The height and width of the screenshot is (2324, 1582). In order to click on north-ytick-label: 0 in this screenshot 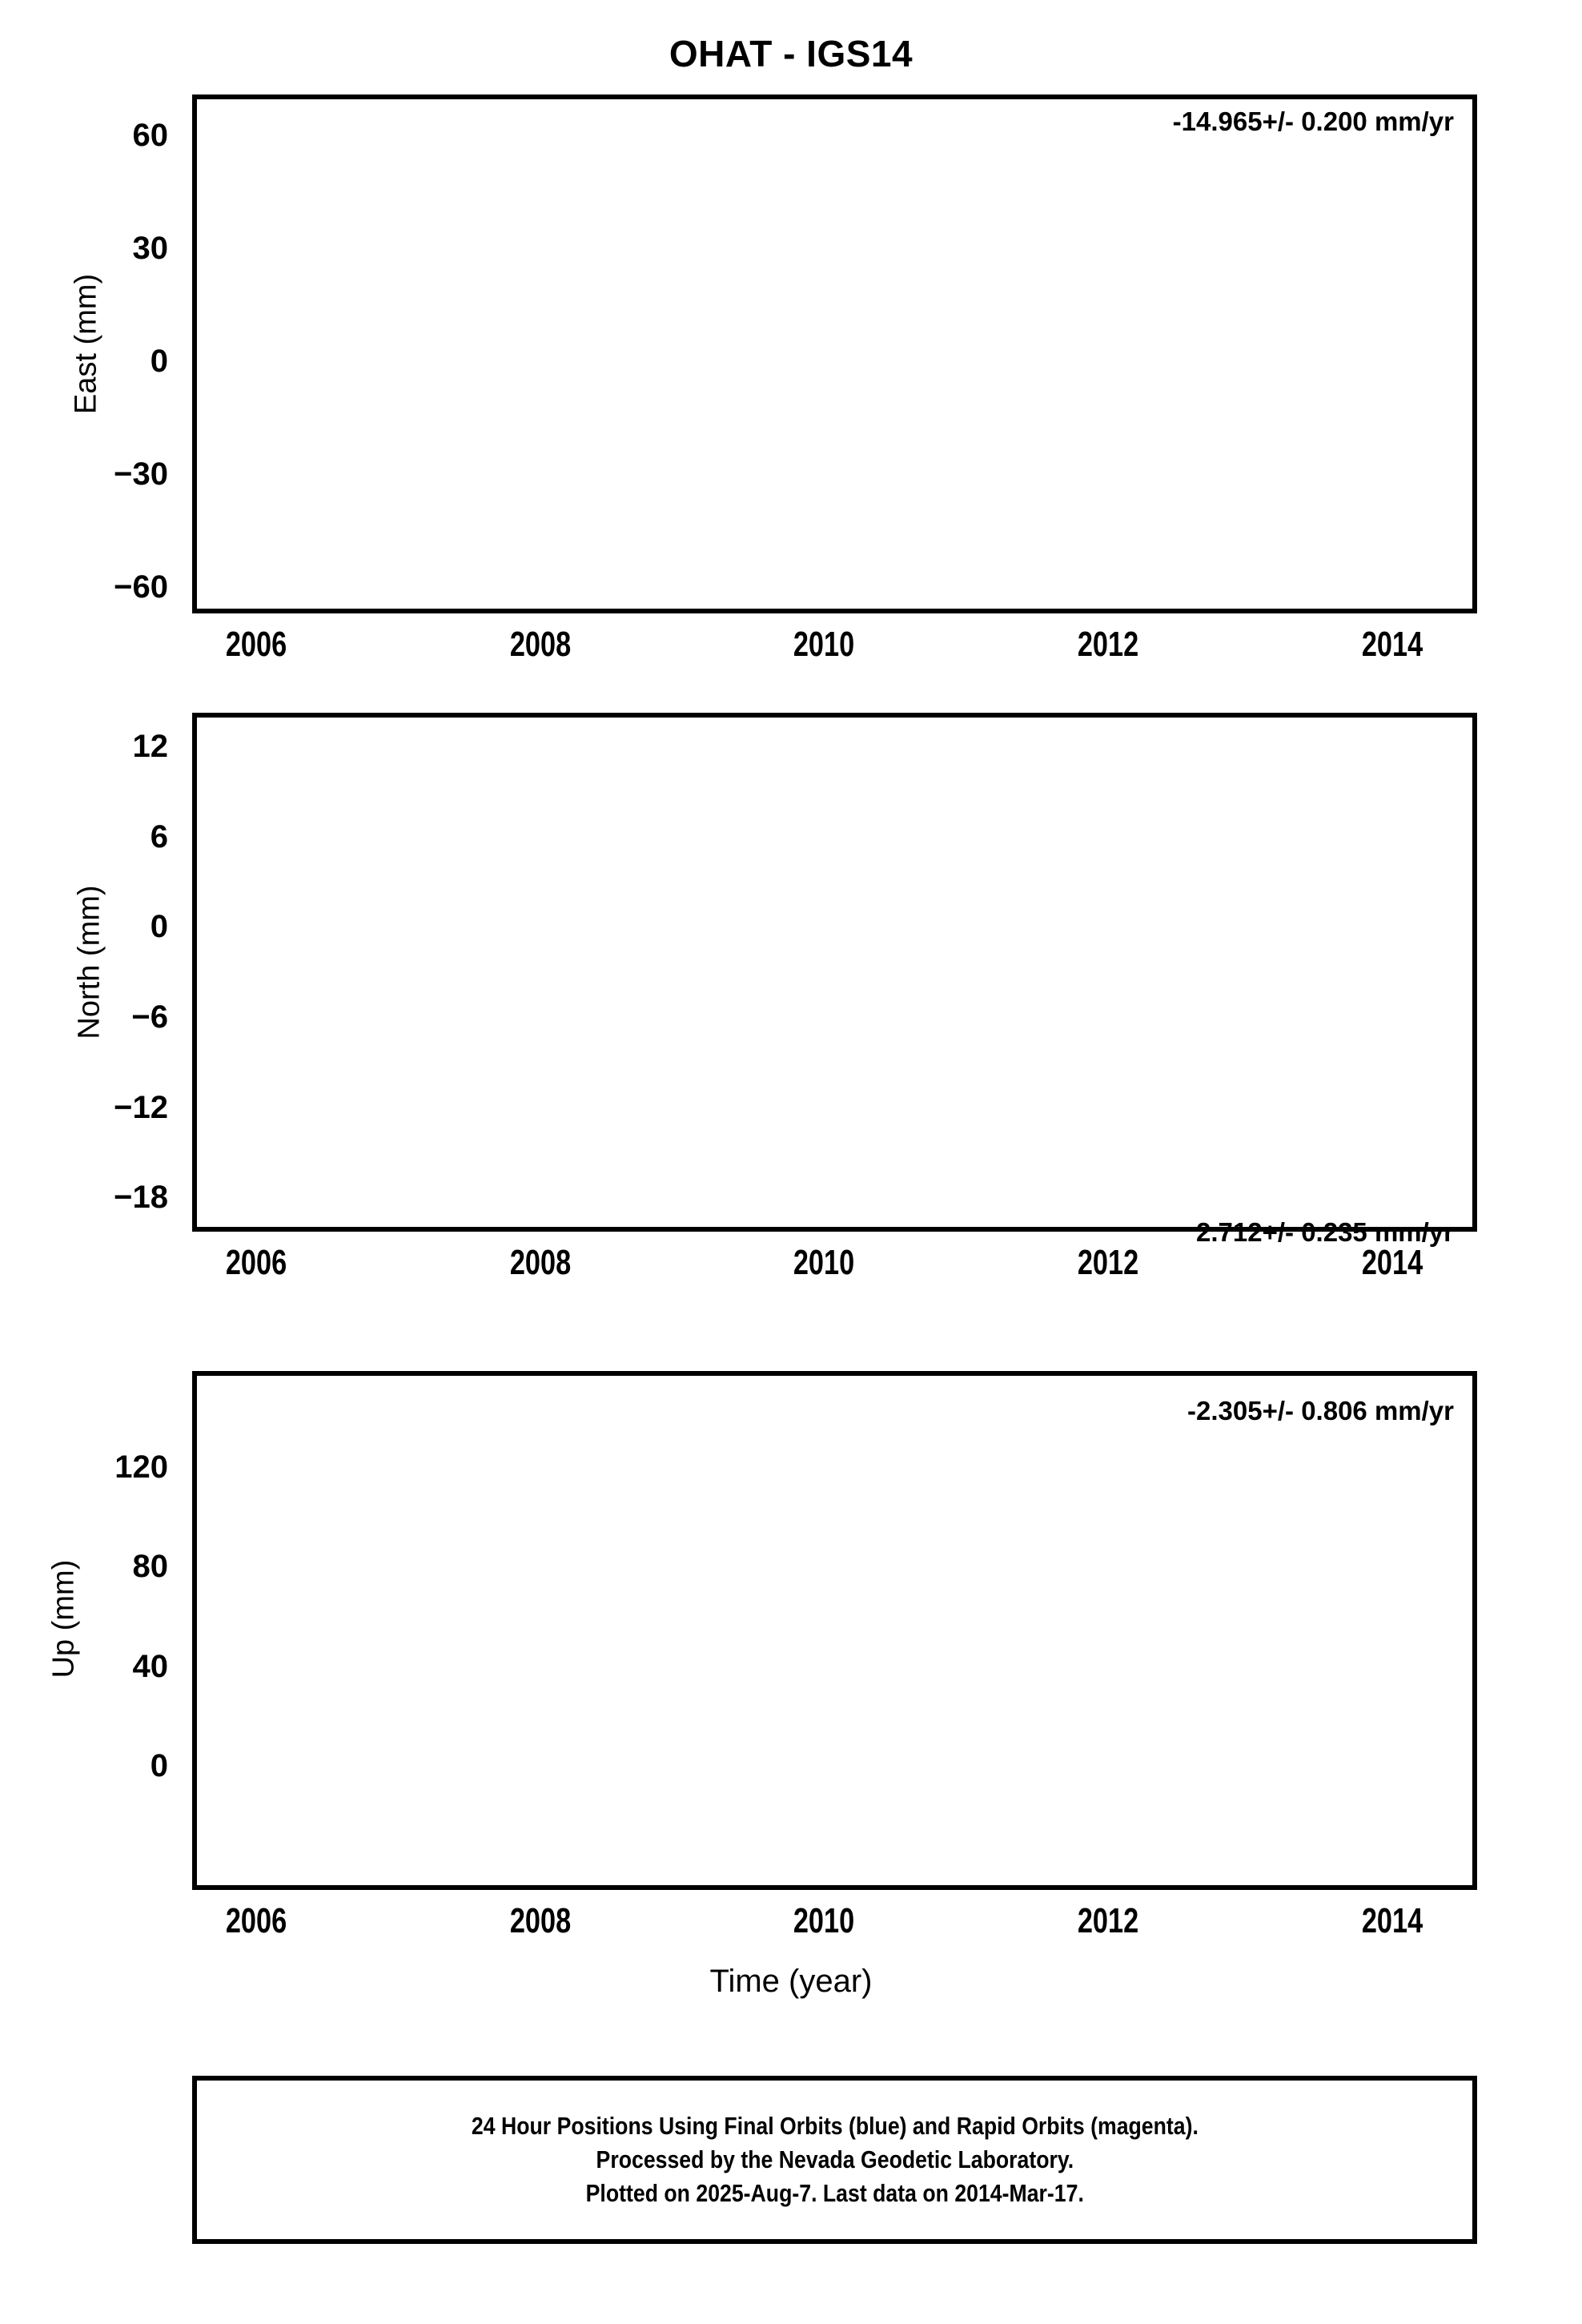, I will do `click(159, 927)`.